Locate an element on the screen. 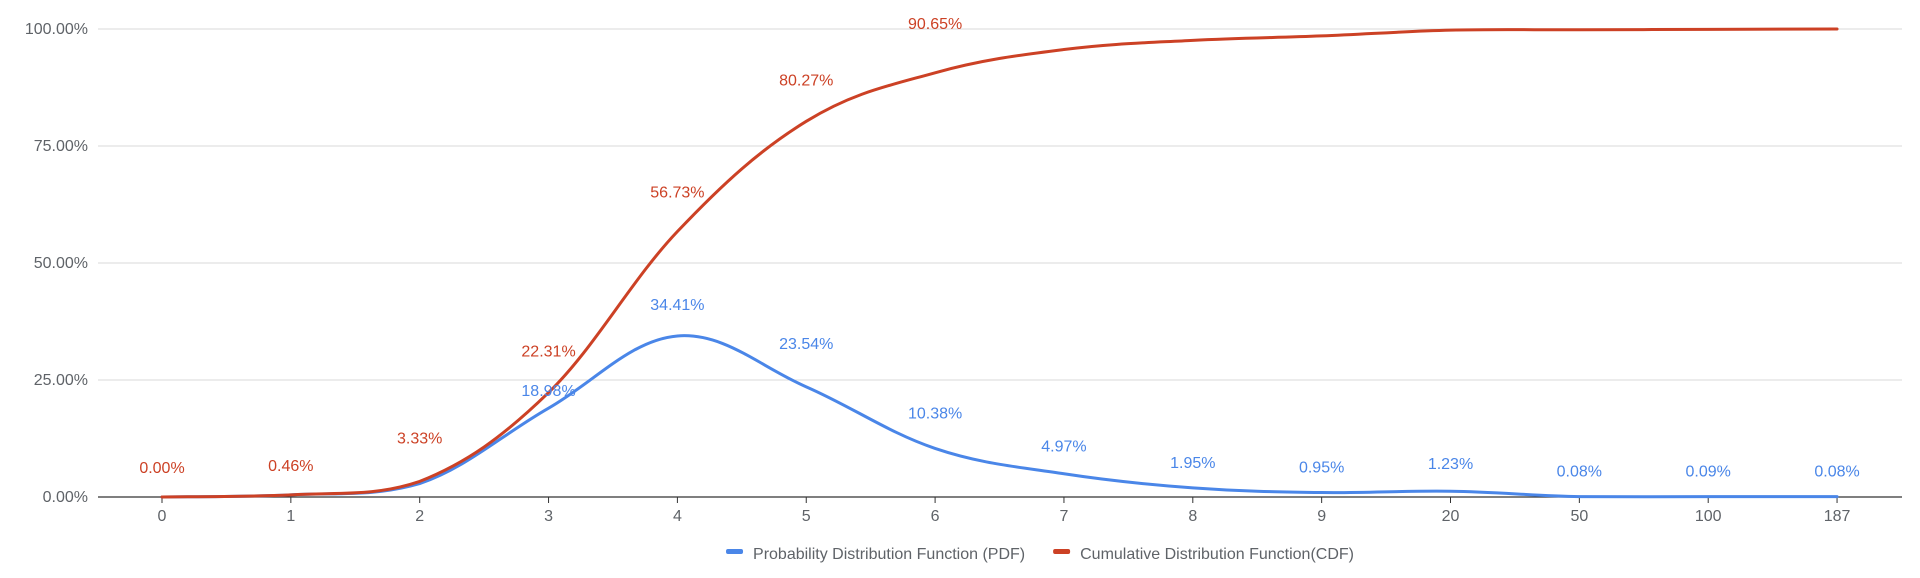 Image resolution: width=1920 pixels, height=578 pixels. pdf-data-label: 0.95% is located at coordinates (1321, 468).